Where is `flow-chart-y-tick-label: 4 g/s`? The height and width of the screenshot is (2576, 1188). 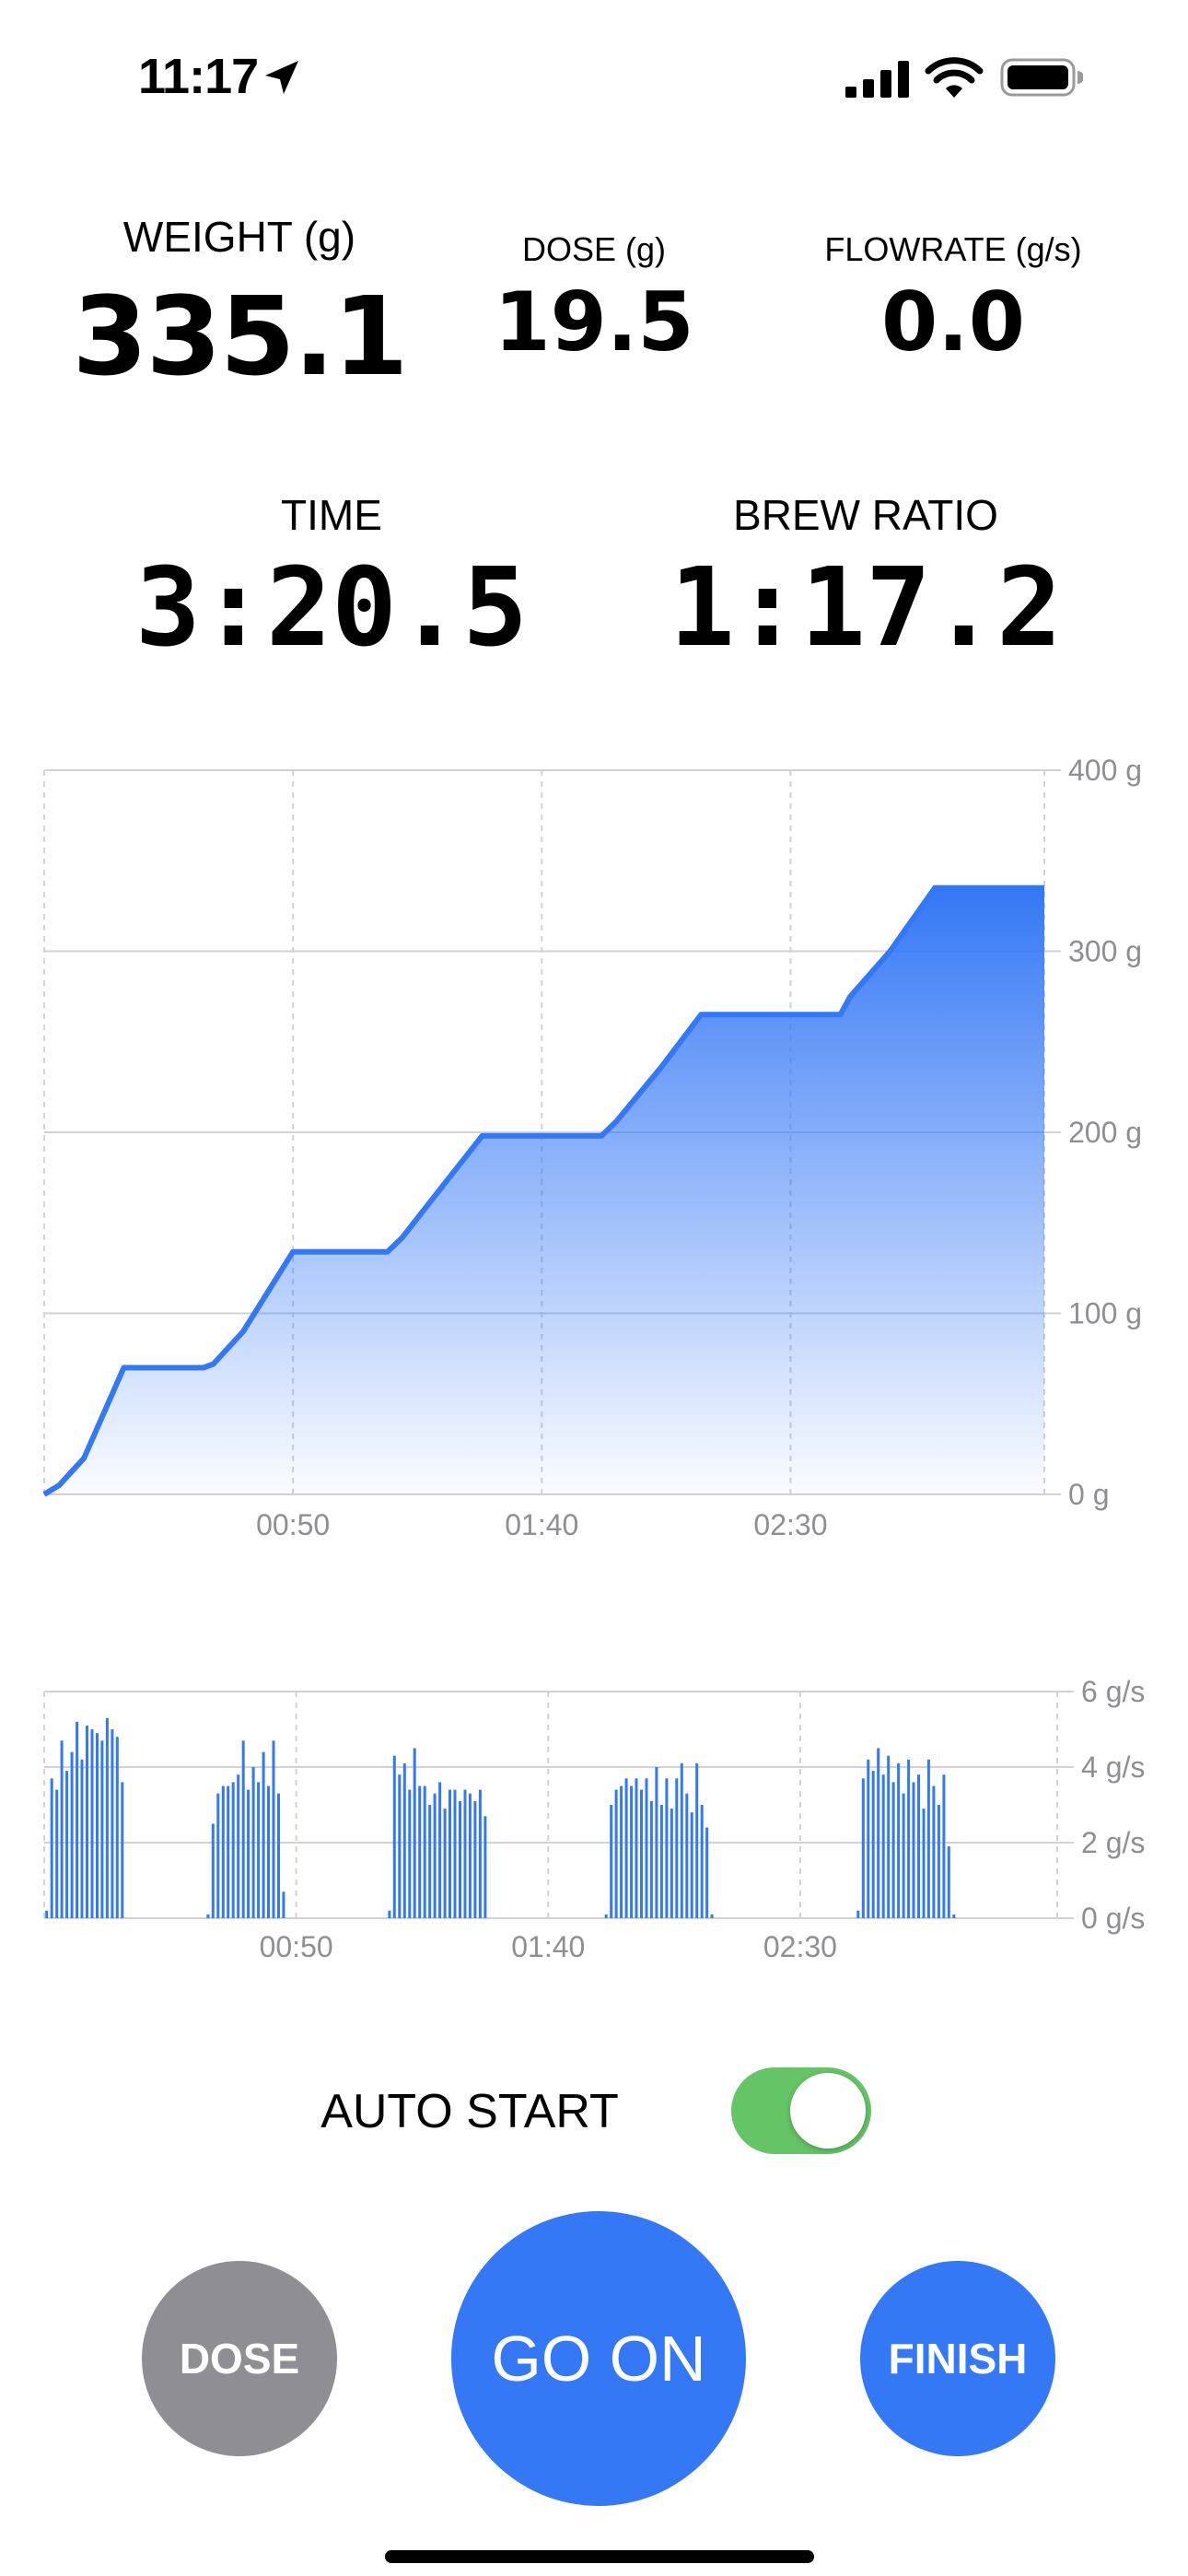 flow-chart-y-tick-label: 4 g/s is located at coordinates (1113, 1767).